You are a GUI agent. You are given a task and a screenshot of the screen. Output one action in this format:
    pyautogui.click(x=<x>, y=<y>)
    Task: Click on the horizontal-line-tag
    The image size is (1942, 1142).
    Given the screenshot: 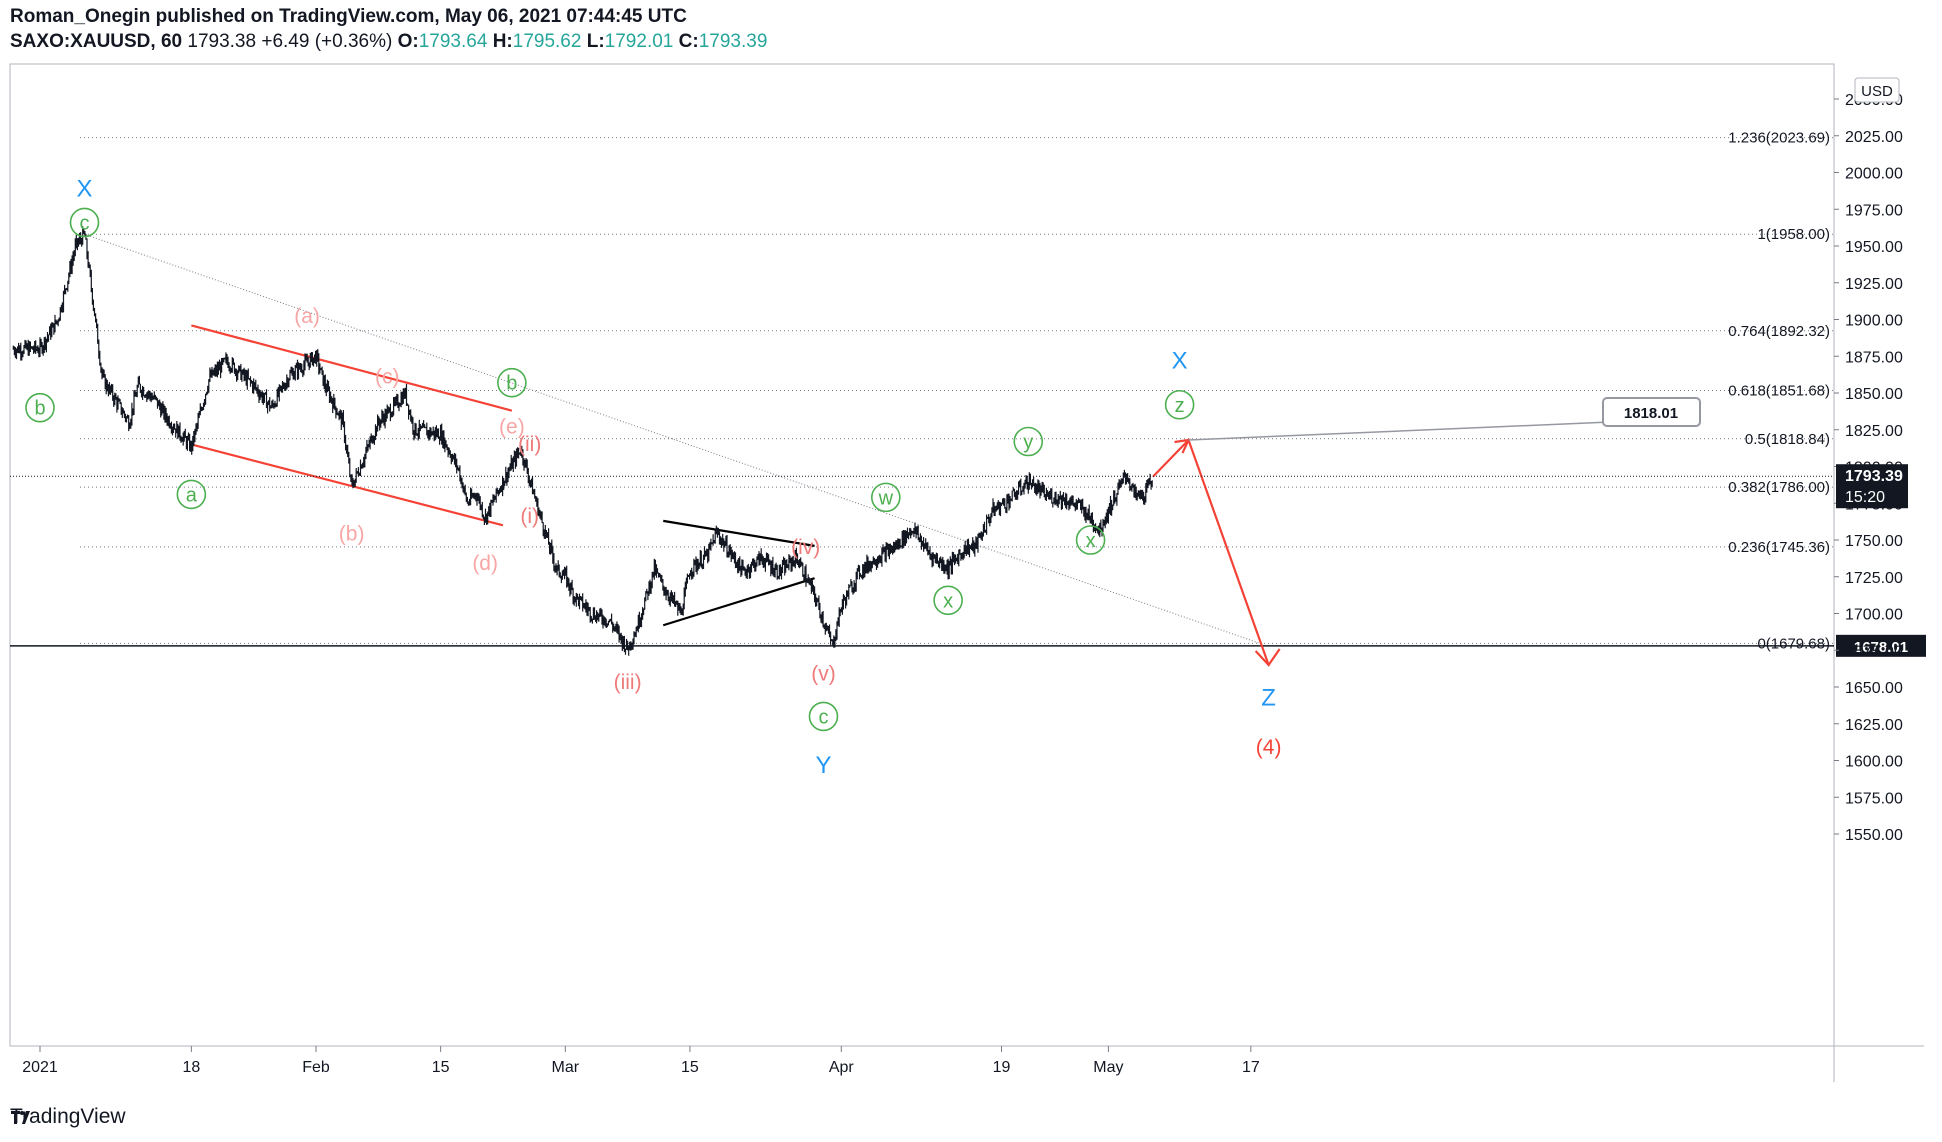 What is the action you would take?
    pyautogui.click(x=1881, y=645)
    